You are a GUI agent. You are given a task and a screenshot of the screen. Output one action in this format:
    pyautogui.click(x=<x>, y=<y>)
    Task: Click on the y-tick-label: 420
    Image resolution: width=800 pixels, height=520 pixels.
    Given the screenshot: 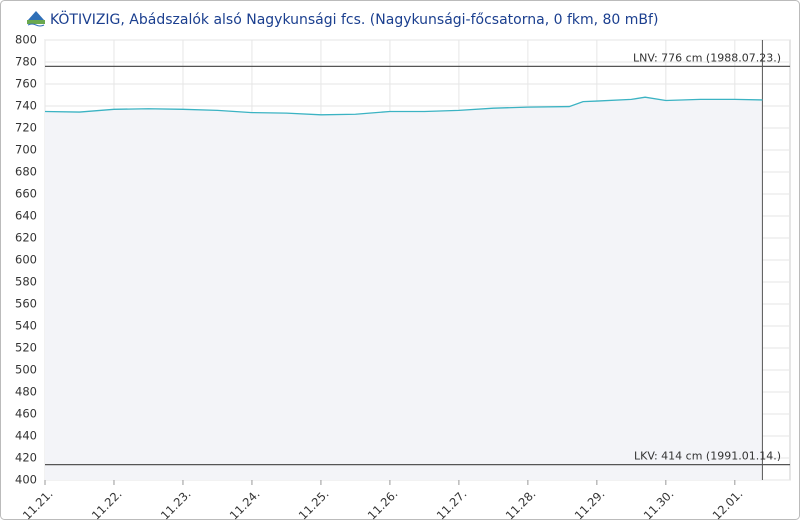 What is the action you would take?
    pyautogui.click(x=26, y=458)
    